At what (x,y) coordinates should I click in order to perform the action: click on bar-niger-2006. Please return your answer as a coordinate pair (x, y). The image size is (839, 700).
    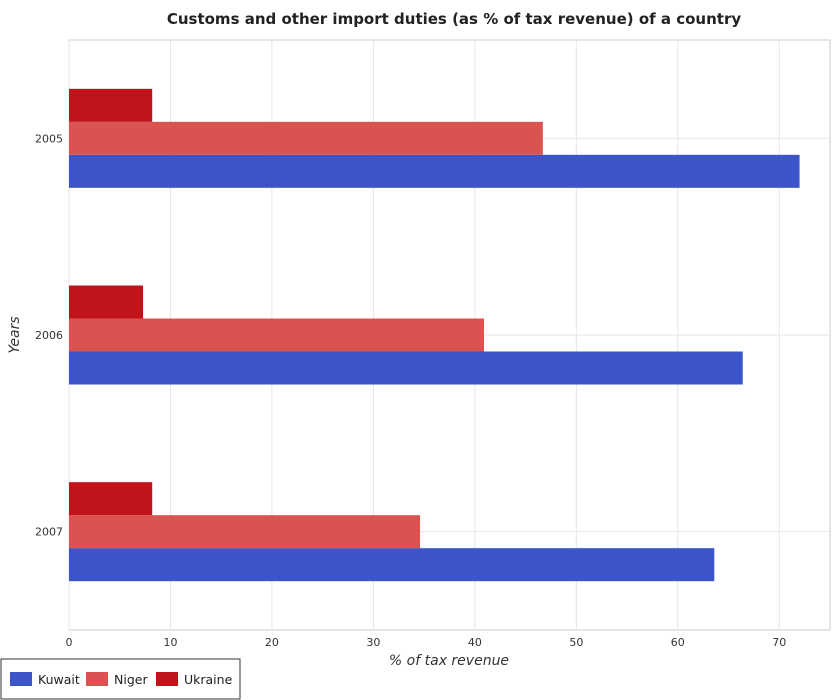
    Looking at the image, I should click on (276, 335).